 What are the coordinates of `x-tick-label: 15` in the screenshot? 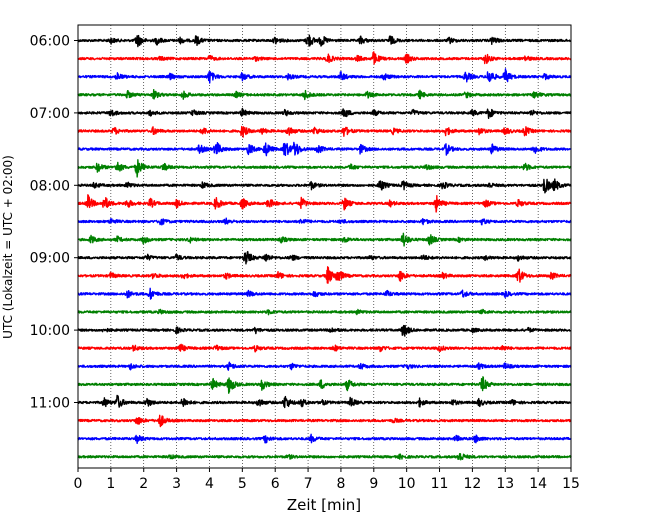 It's located at (571, 484).